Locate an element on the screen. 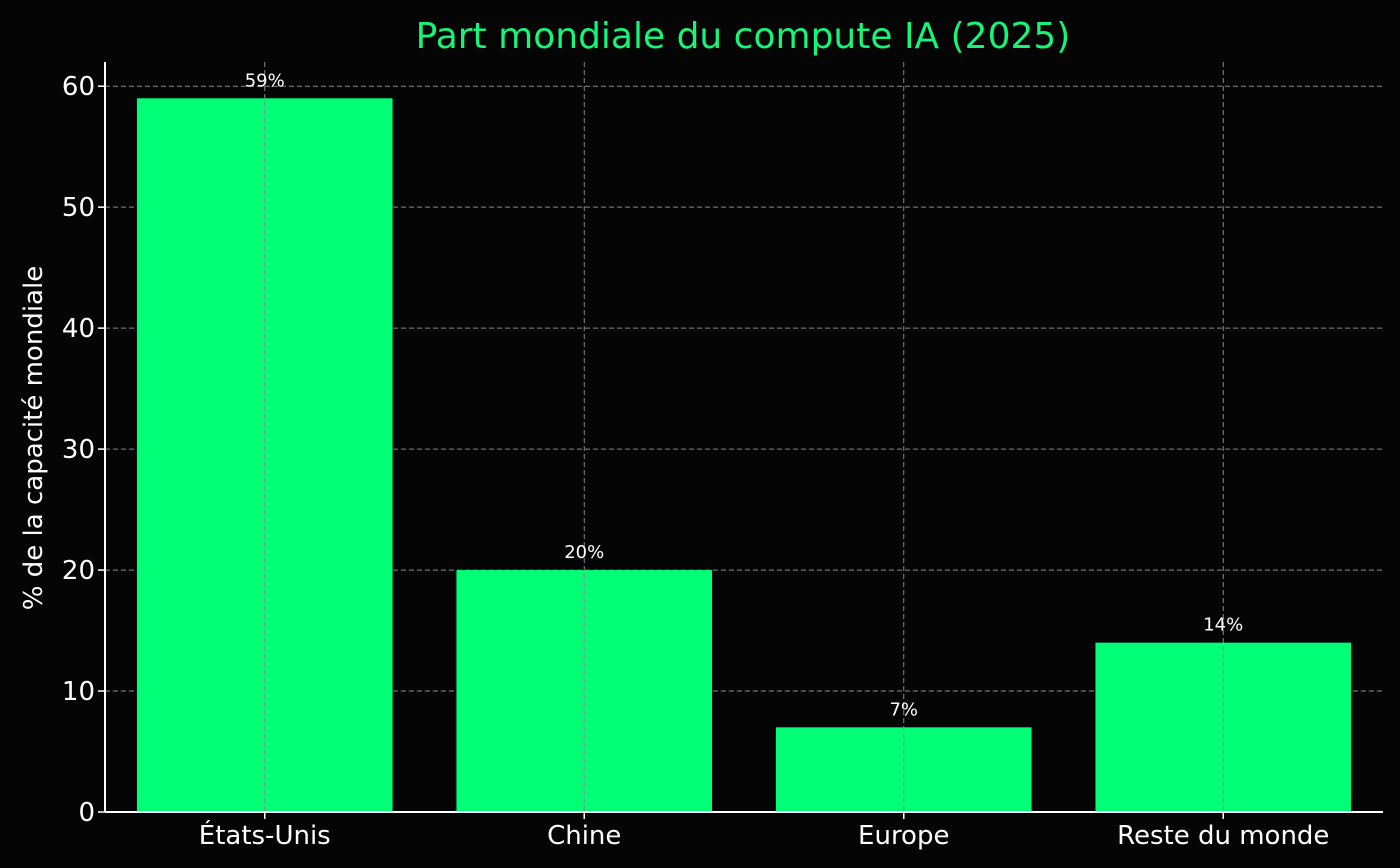  data-label: 14% is located at coordinates (1223, 625).